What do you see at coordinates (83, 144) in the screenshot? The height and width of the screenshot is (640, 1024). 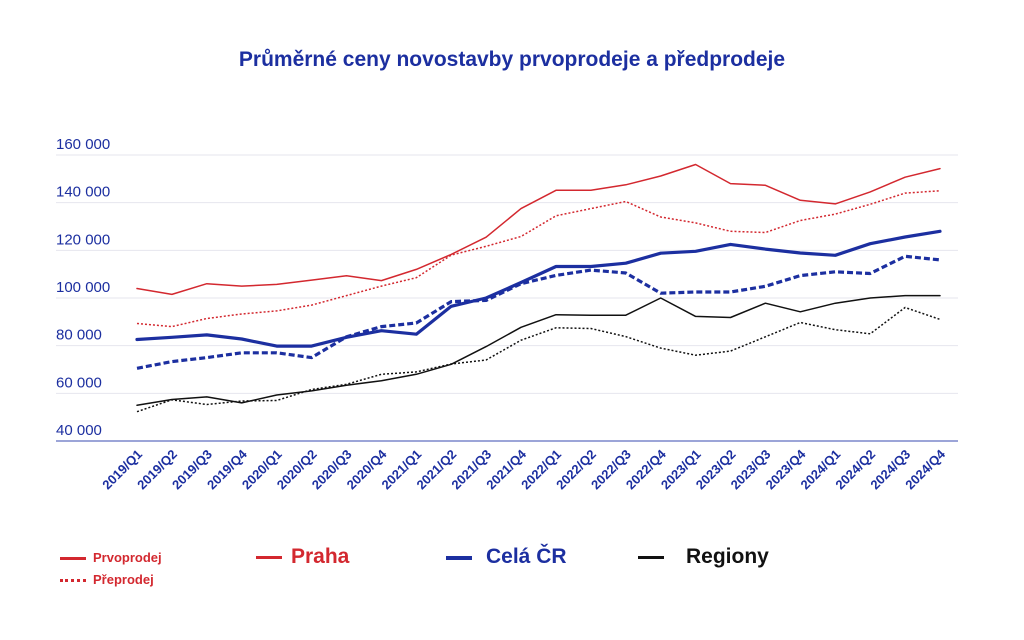 I see `y-tick-label: 160 000` at bounding box center [83, 144].